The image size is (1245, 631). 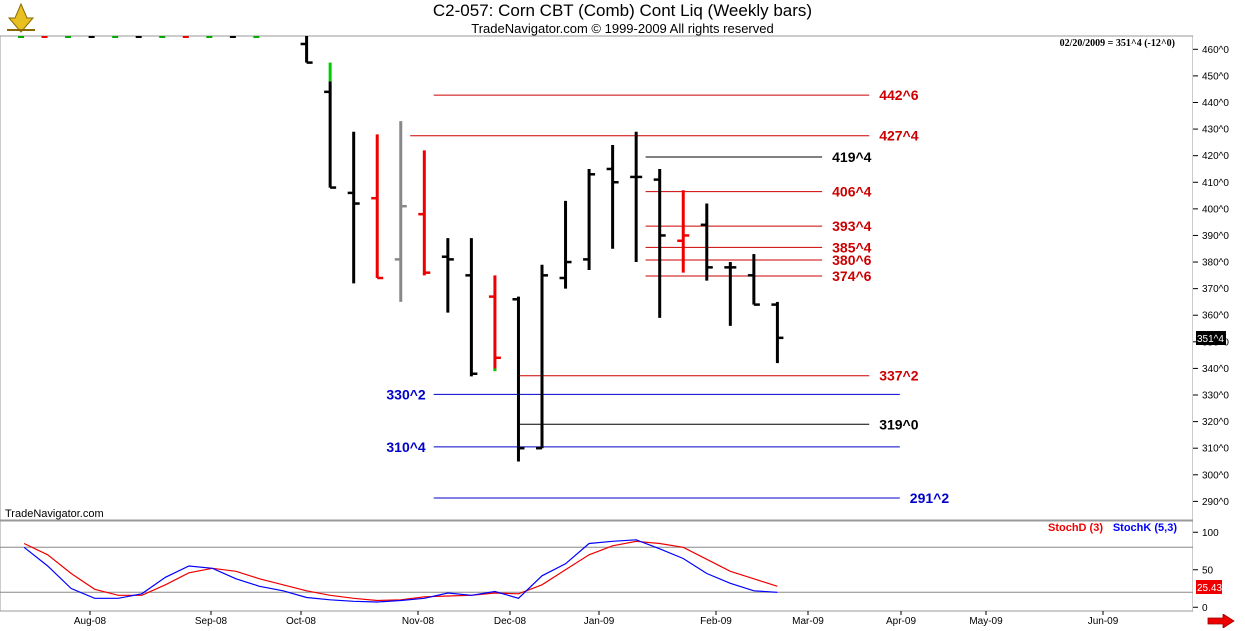 What do you see at coordinates (716, 621) in the screenshot?
I see `time-tick-label: Feb-09` at bounding box center [716, 621].